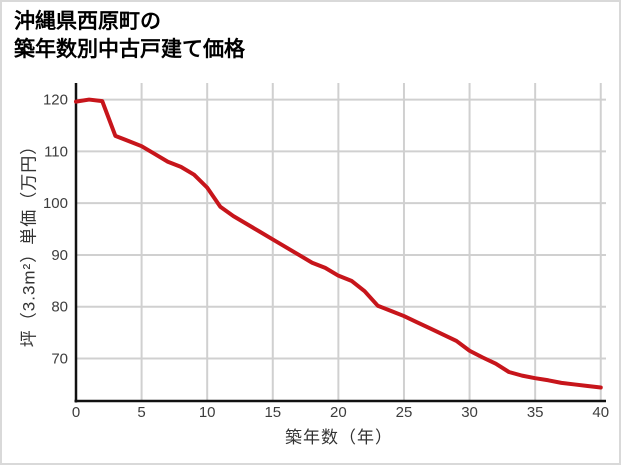 The image size is (621, 465). I want to click on chart-title: 沖縄県西原町の 築年数別中古戸建て価格, so click(129, 35).